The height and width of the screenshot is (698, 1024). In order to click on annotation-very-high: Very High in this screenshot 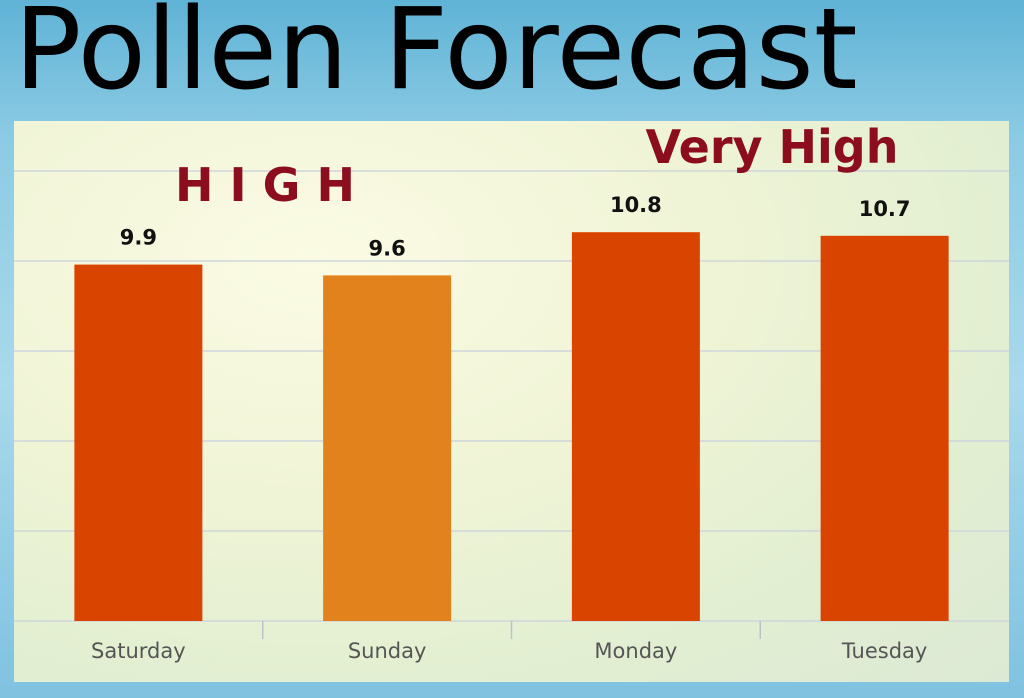, I will do `click(772, 147)`.